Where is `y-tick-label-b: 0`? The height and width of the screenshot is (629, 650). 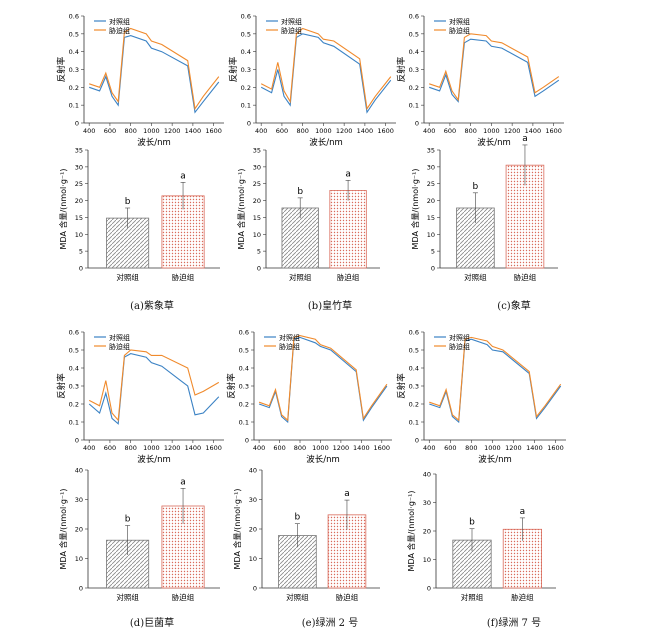 y-tick-label-b: 0 is located at coordinates (249, 124).